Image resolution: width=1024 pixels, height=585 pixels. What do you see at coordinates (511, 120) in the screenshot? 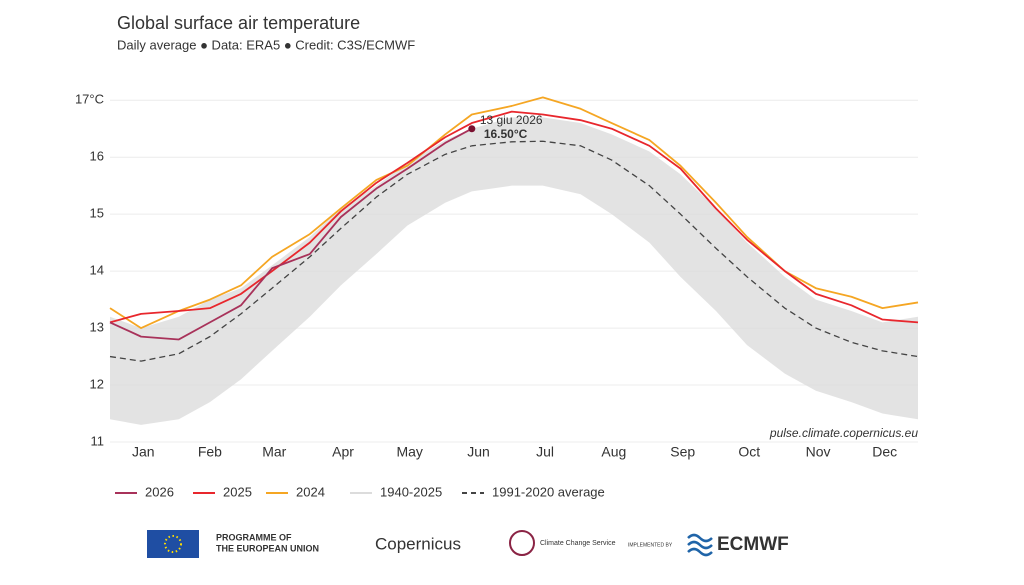
I see `annotation-date: 13 giu 2026` at bounding box center [511, 120].